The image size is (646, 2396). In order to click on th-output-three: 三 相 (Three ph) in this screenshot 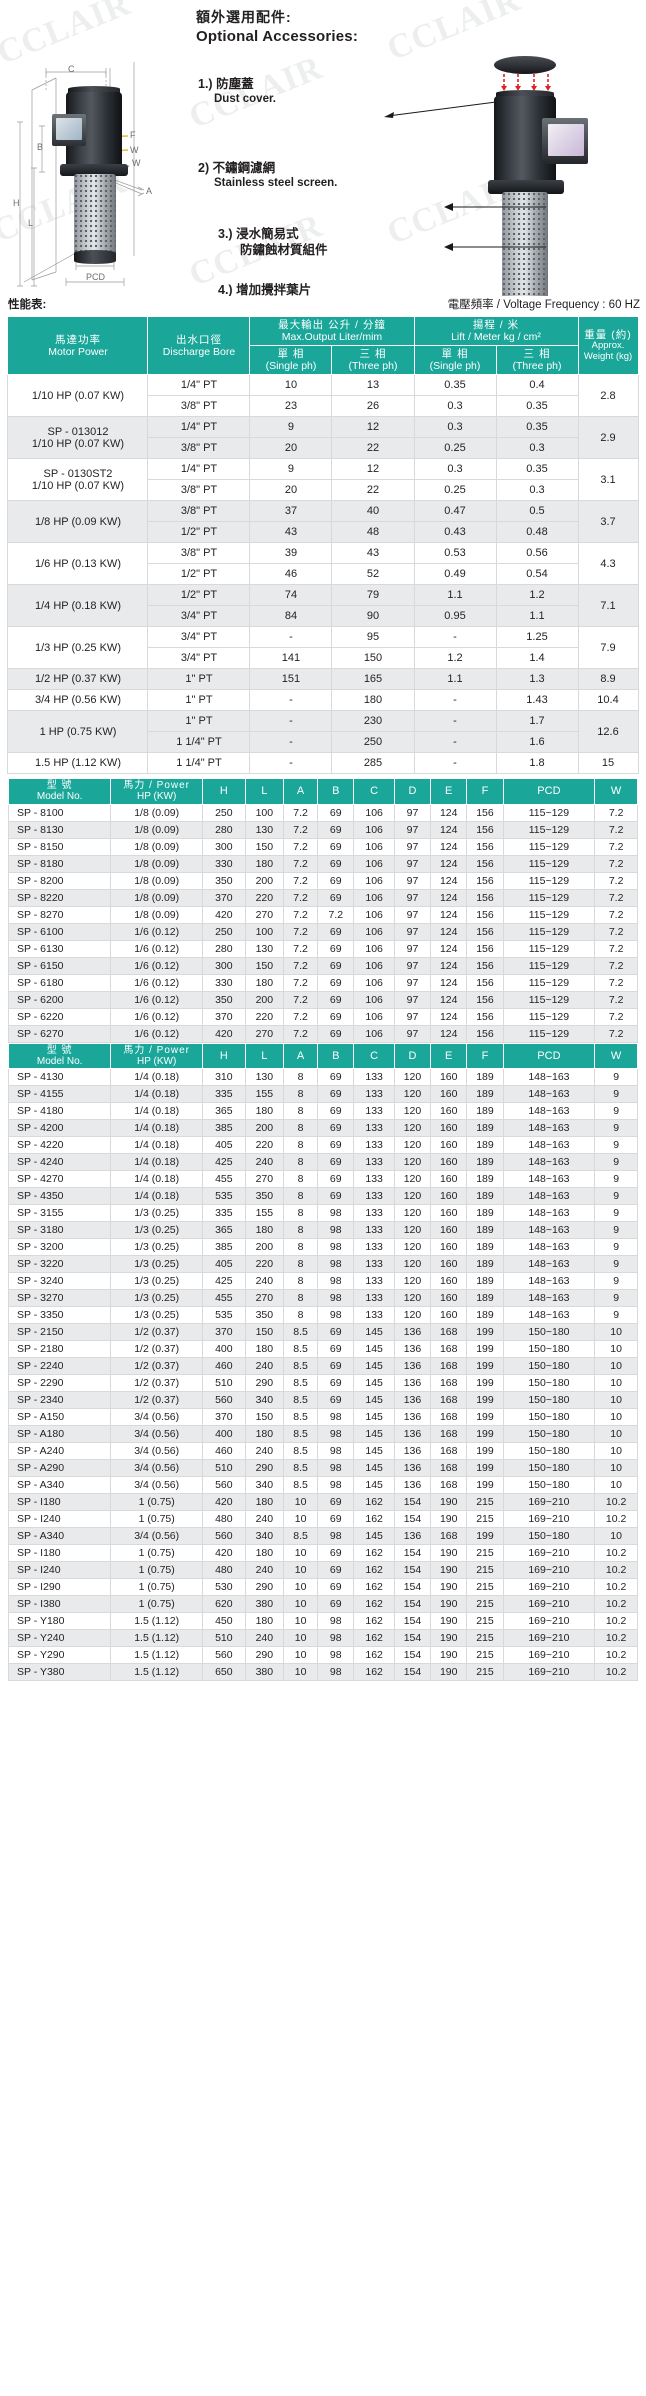, I will do `click(373, 360)`.